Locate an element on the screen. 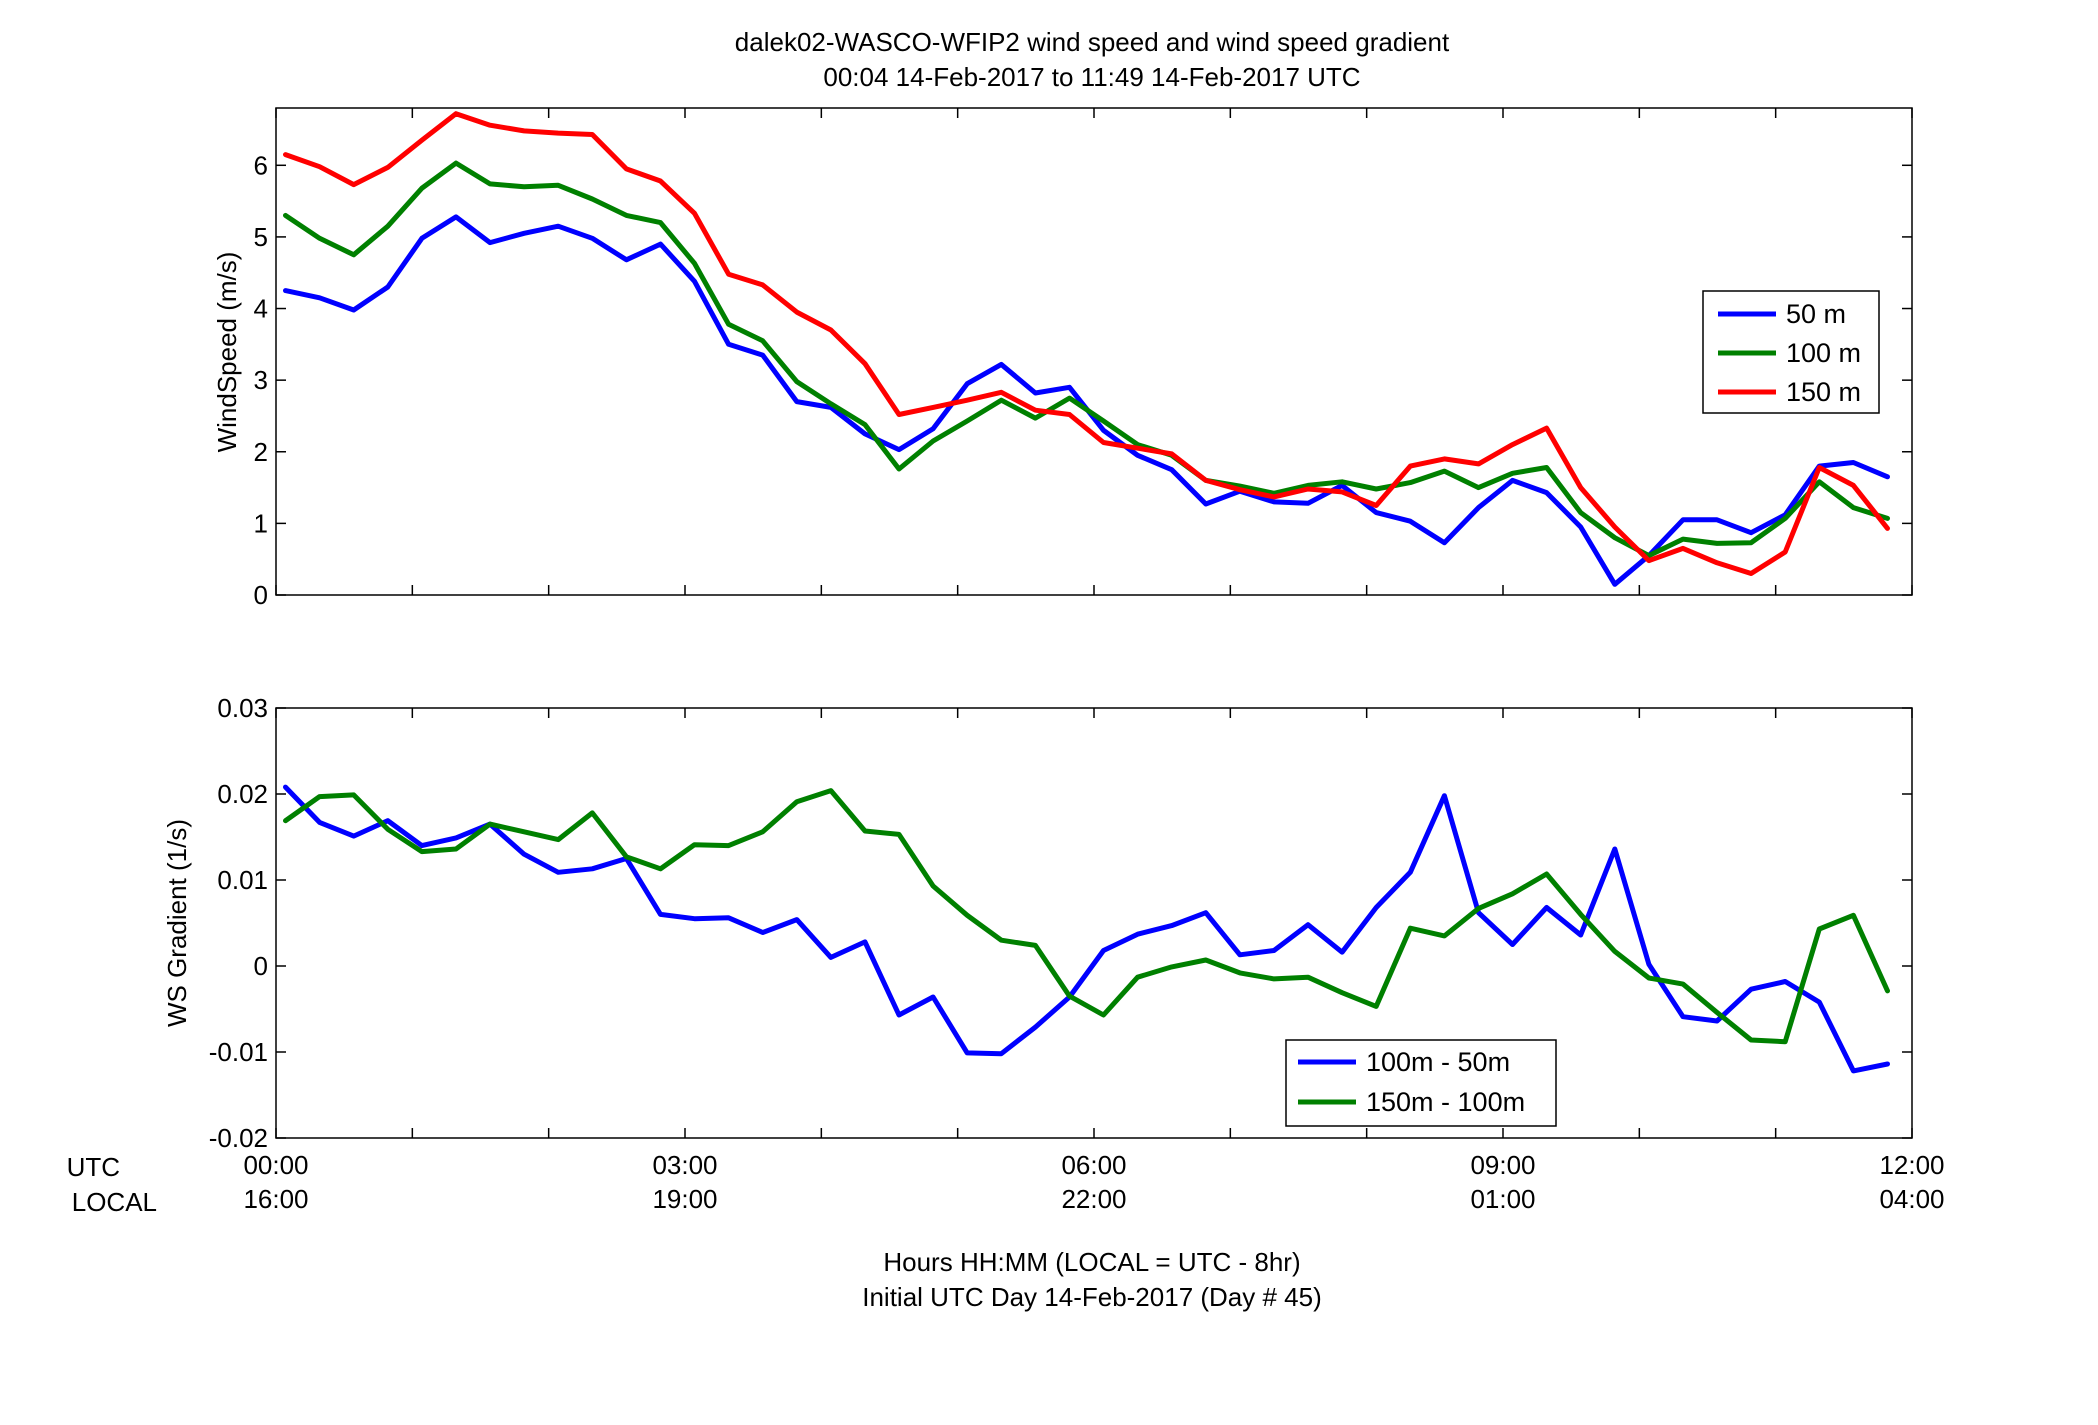 The width and height of the screenshot is (2098, 1425). x-tick-local-1: 19:00 is located at coordinates (684, 1199).